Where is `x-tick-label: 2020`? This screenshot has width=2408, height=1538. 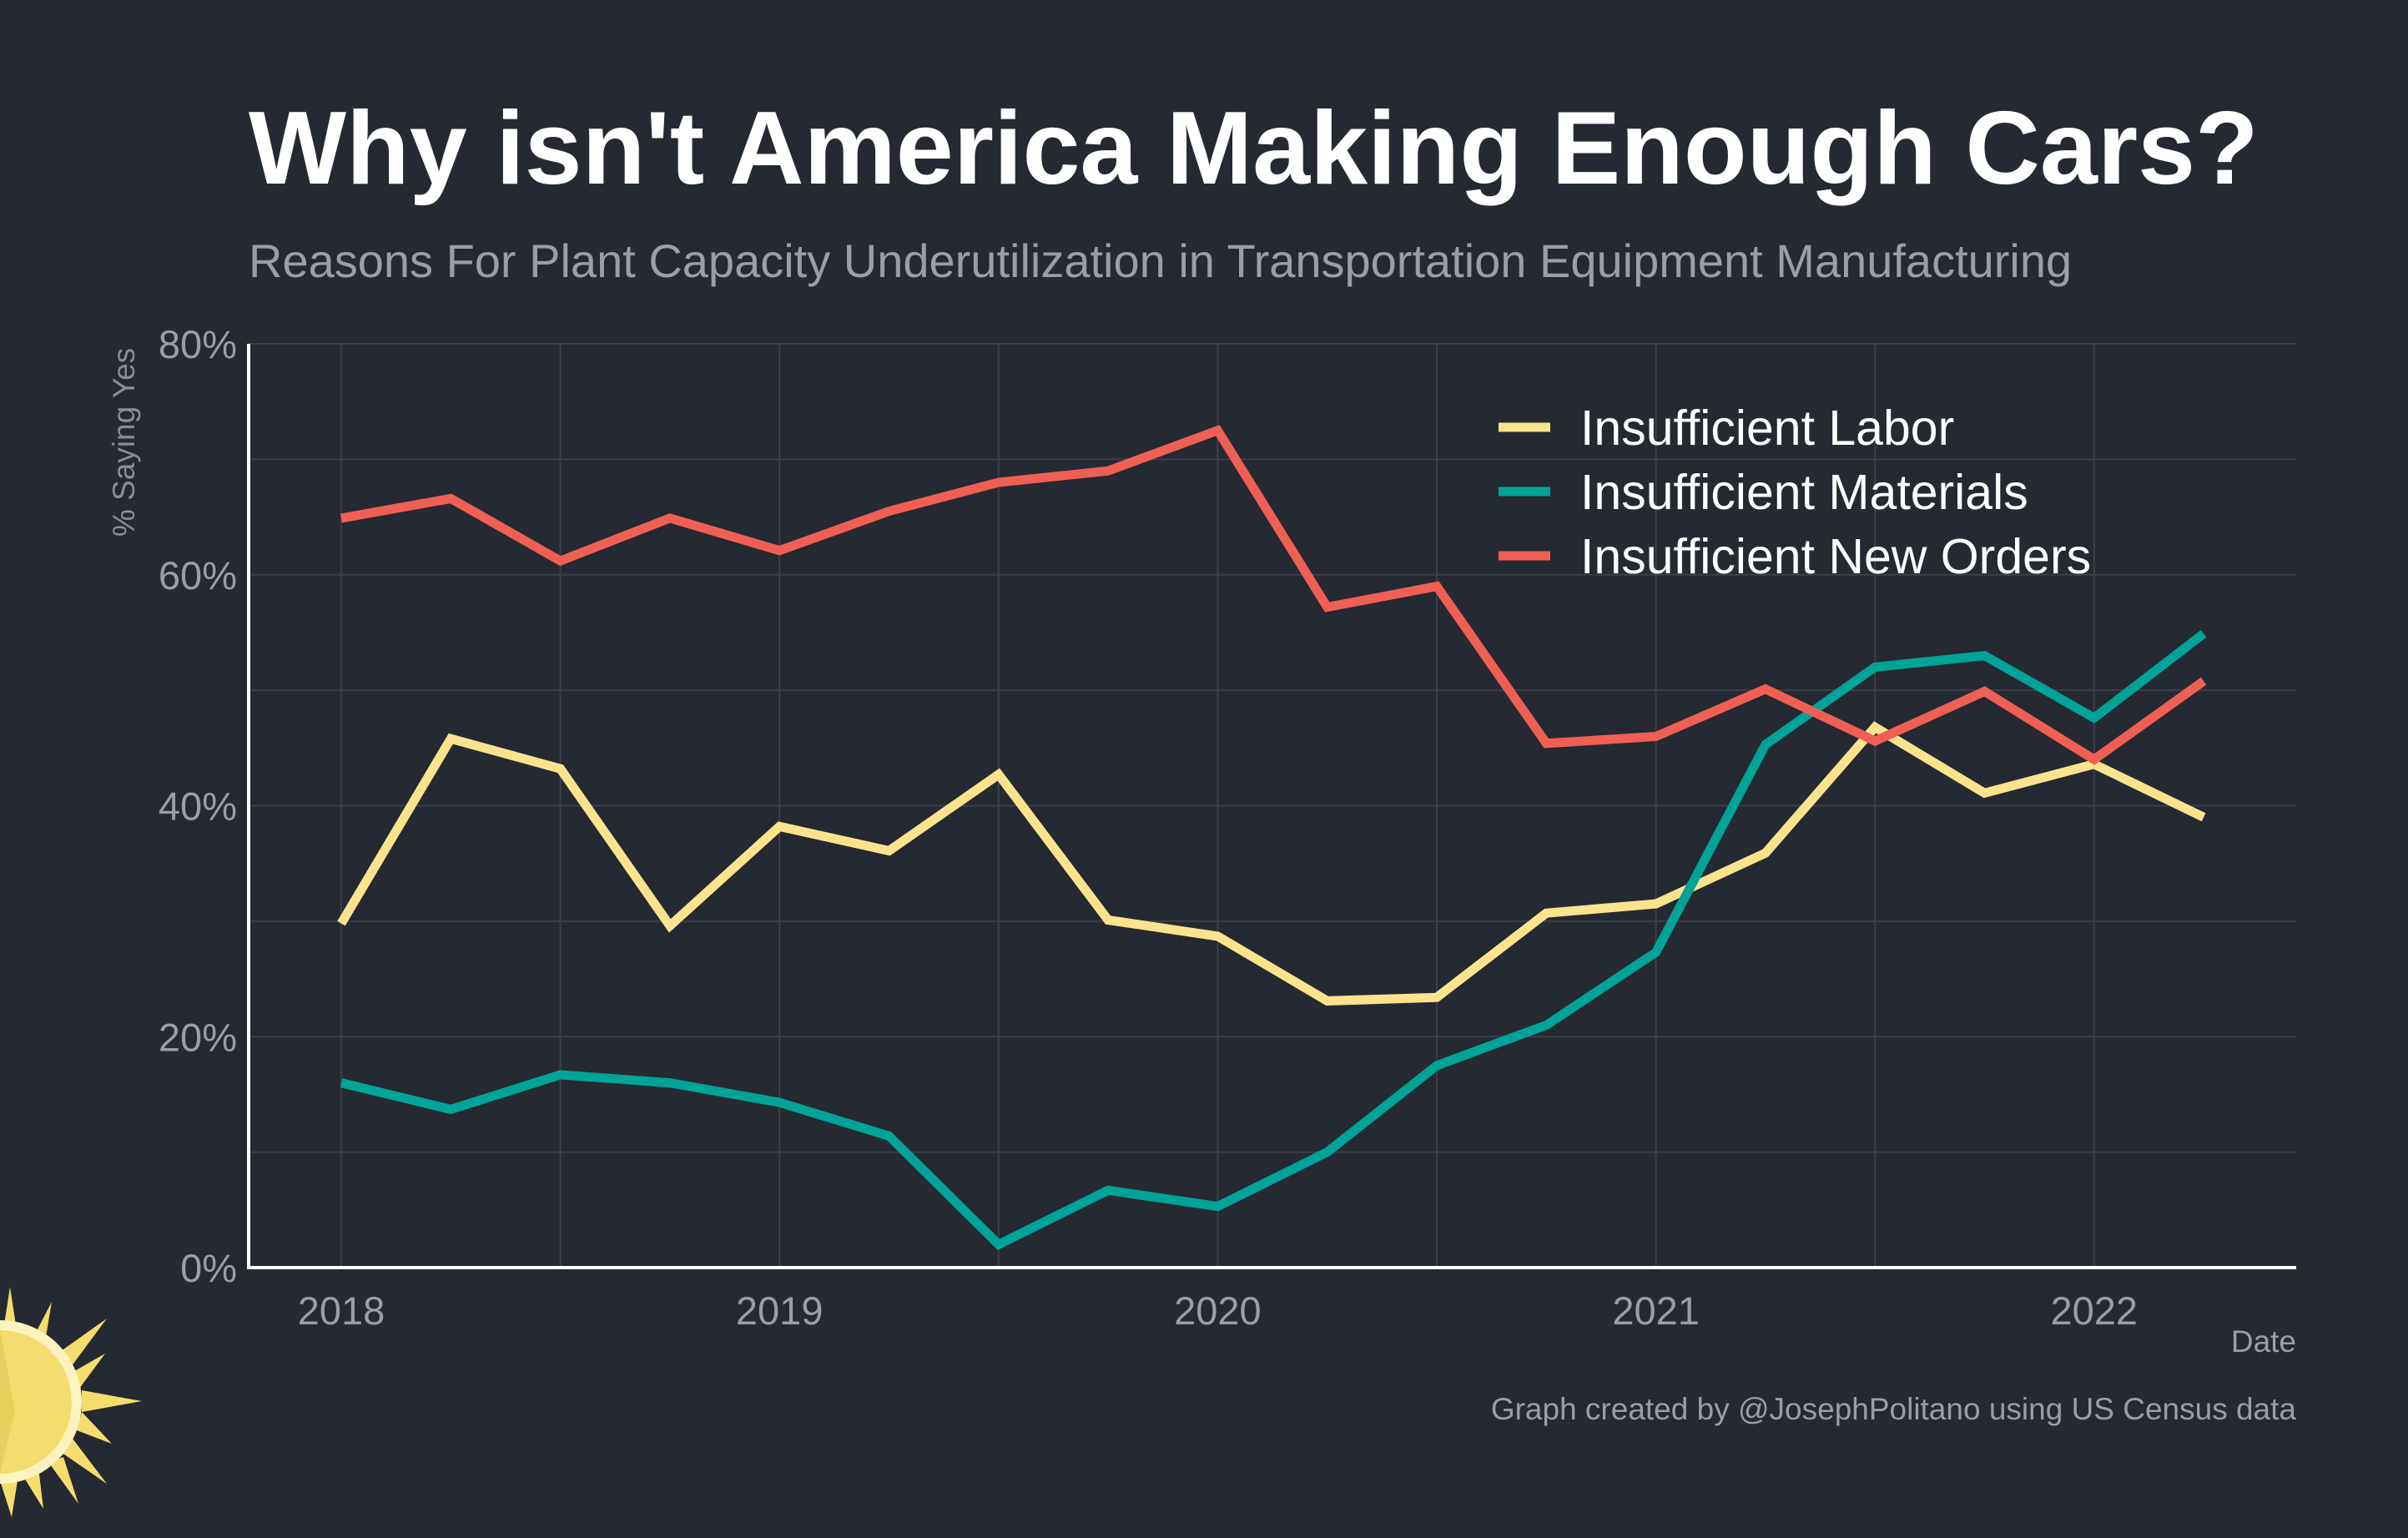
x-tick-label: 2020 is located at coordinates (1218, 1310).